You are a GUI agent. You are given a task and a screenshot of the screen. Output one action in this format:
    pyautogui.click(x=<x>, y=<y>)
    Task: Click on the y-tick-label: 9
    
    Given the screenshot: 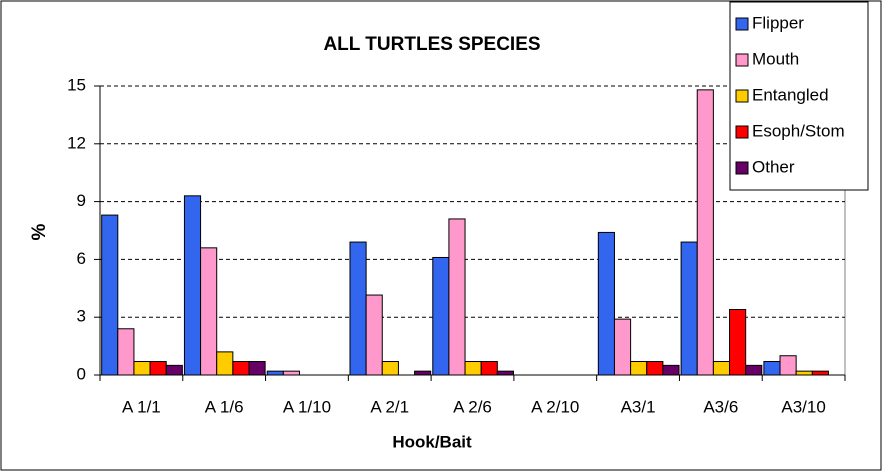 What is the action you would take?
    pyautogui.click(x=81, y=200)
    